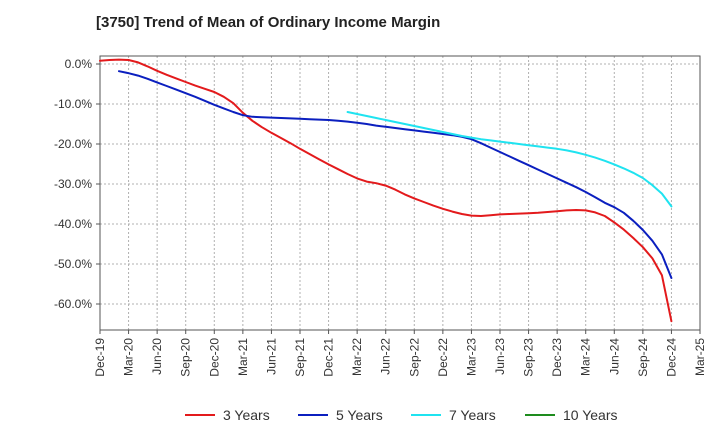  Describe the element at coordinates (73, 104) in the screenshot. I see `y-tick-label: -10.0%` at that location.